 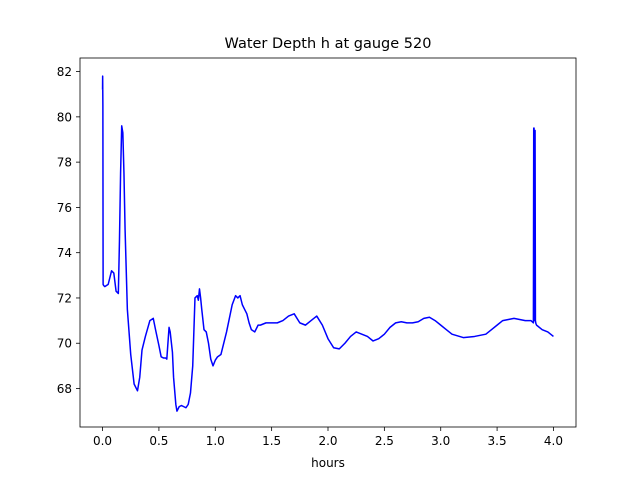 What do you see at coordinates (64, 208) in the screenshot?
I see `y-tick-label: 76` at bounding box center [64, 208].